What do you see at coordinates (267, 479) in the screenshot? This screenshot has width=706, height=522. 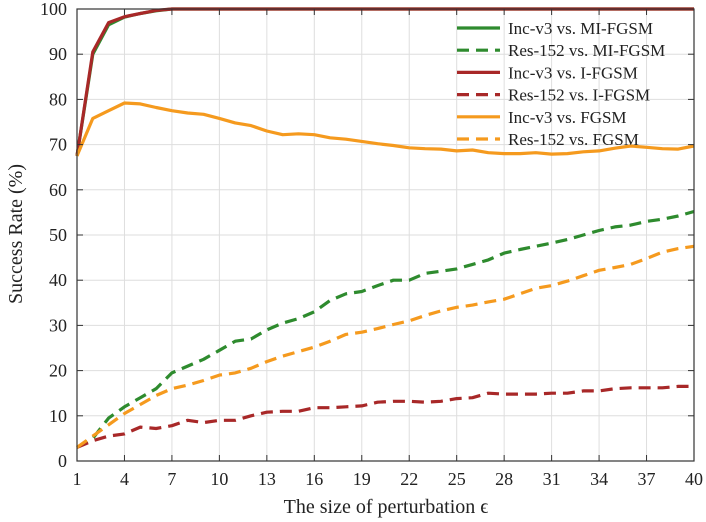 I see `x-tick-label: 13` at bounding box center [267, 479].